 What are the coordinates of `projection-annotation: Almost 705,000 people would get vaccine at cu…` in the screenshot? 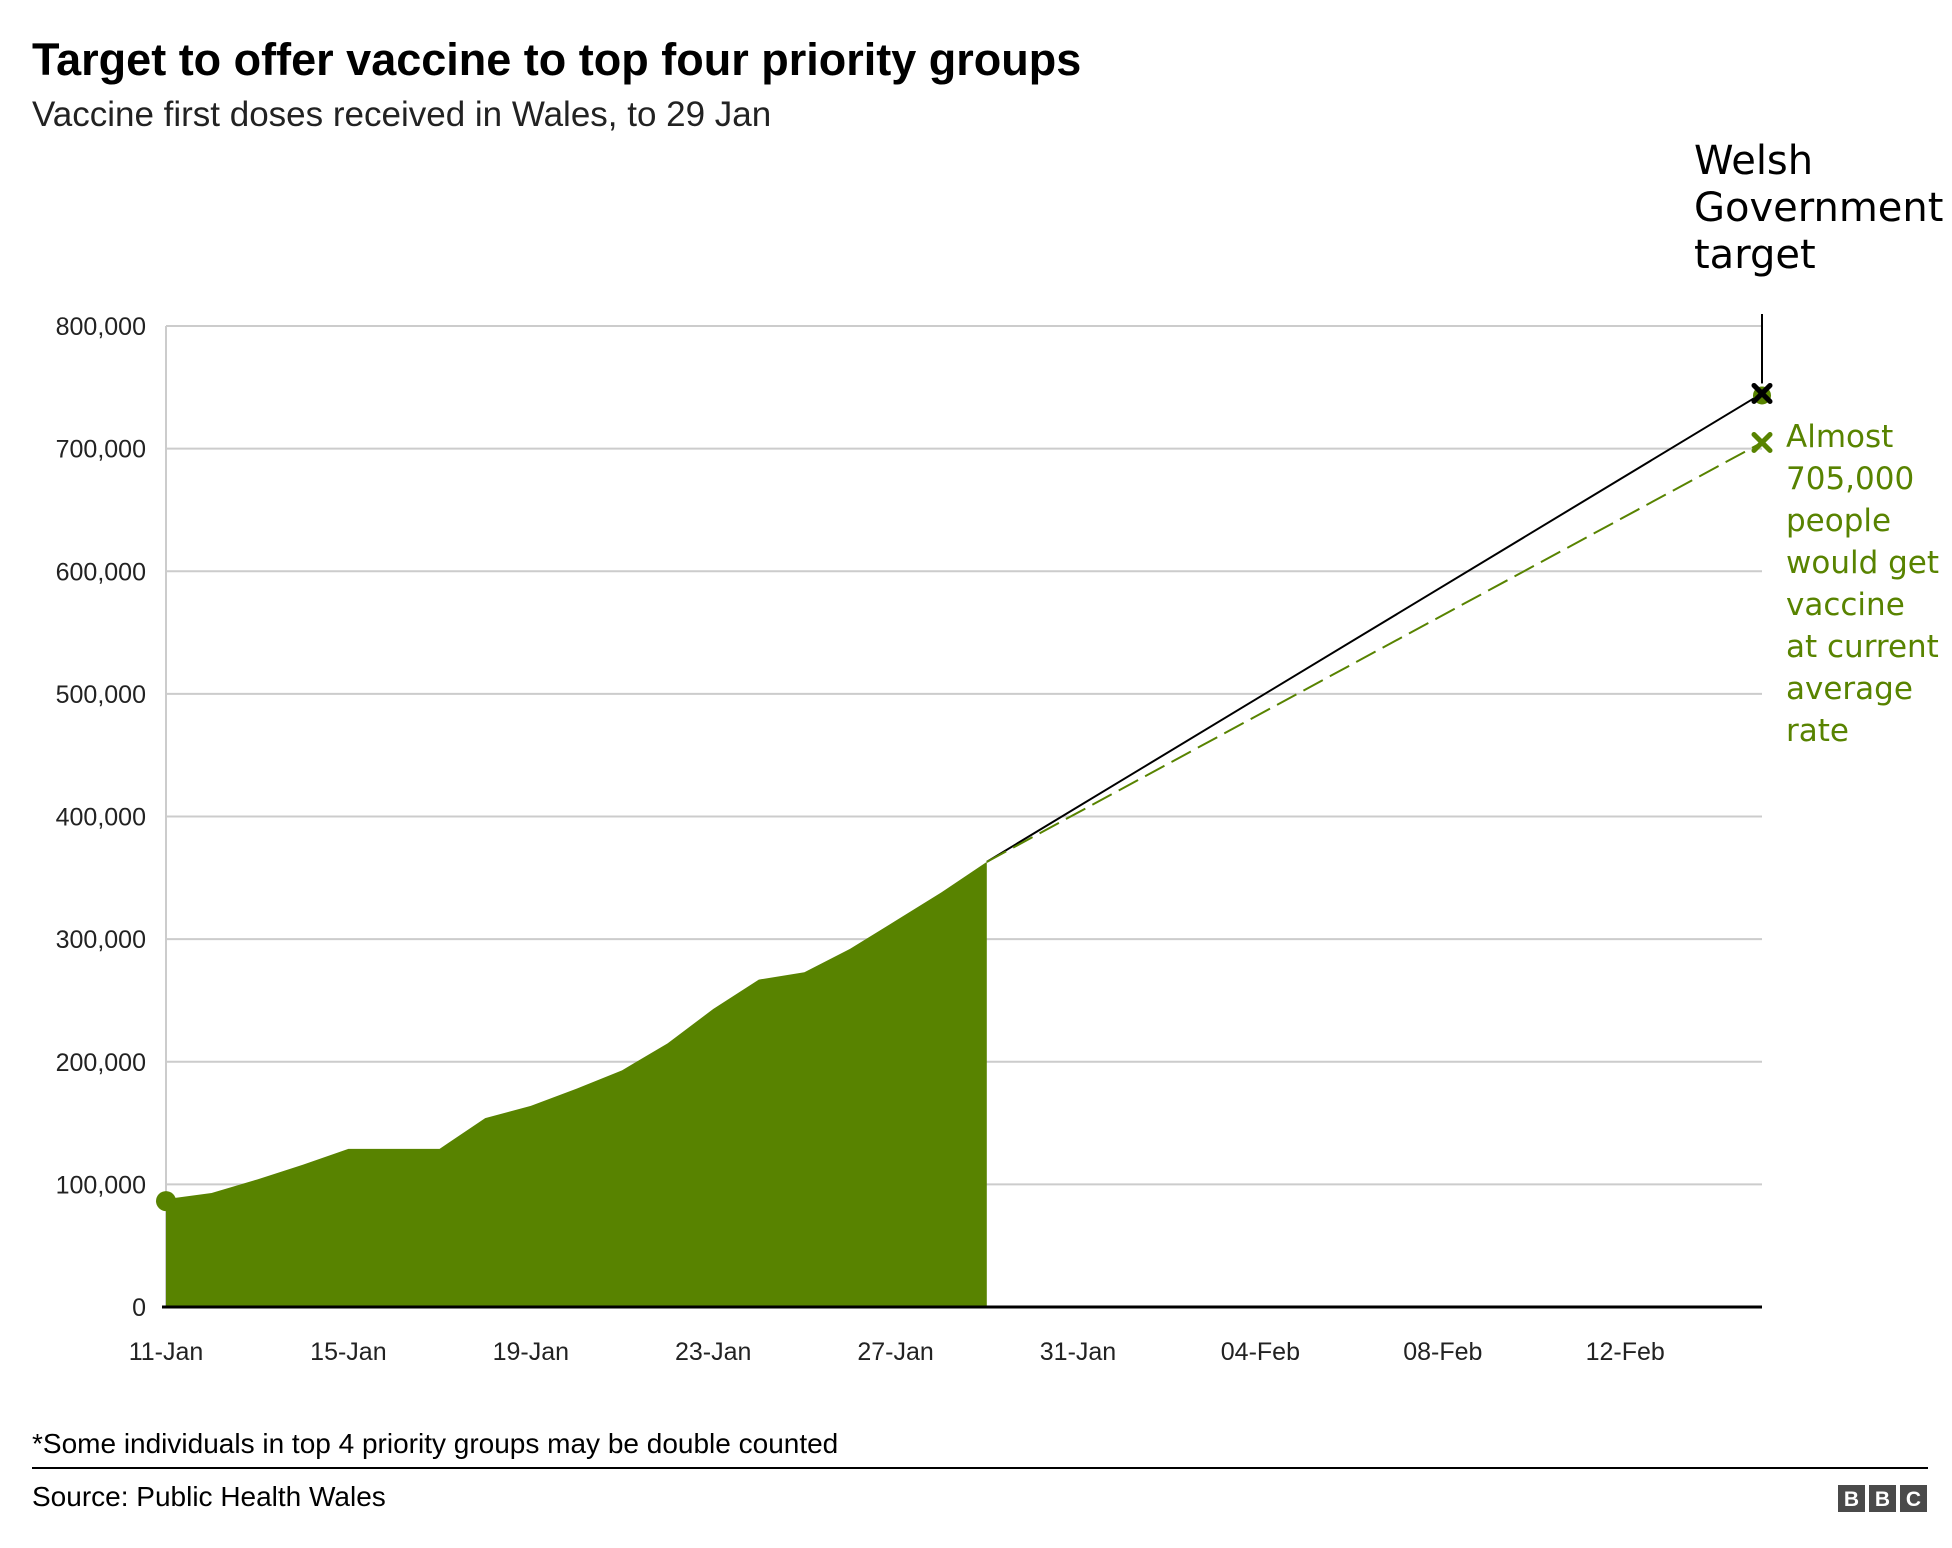 It's located at (1862, 584).